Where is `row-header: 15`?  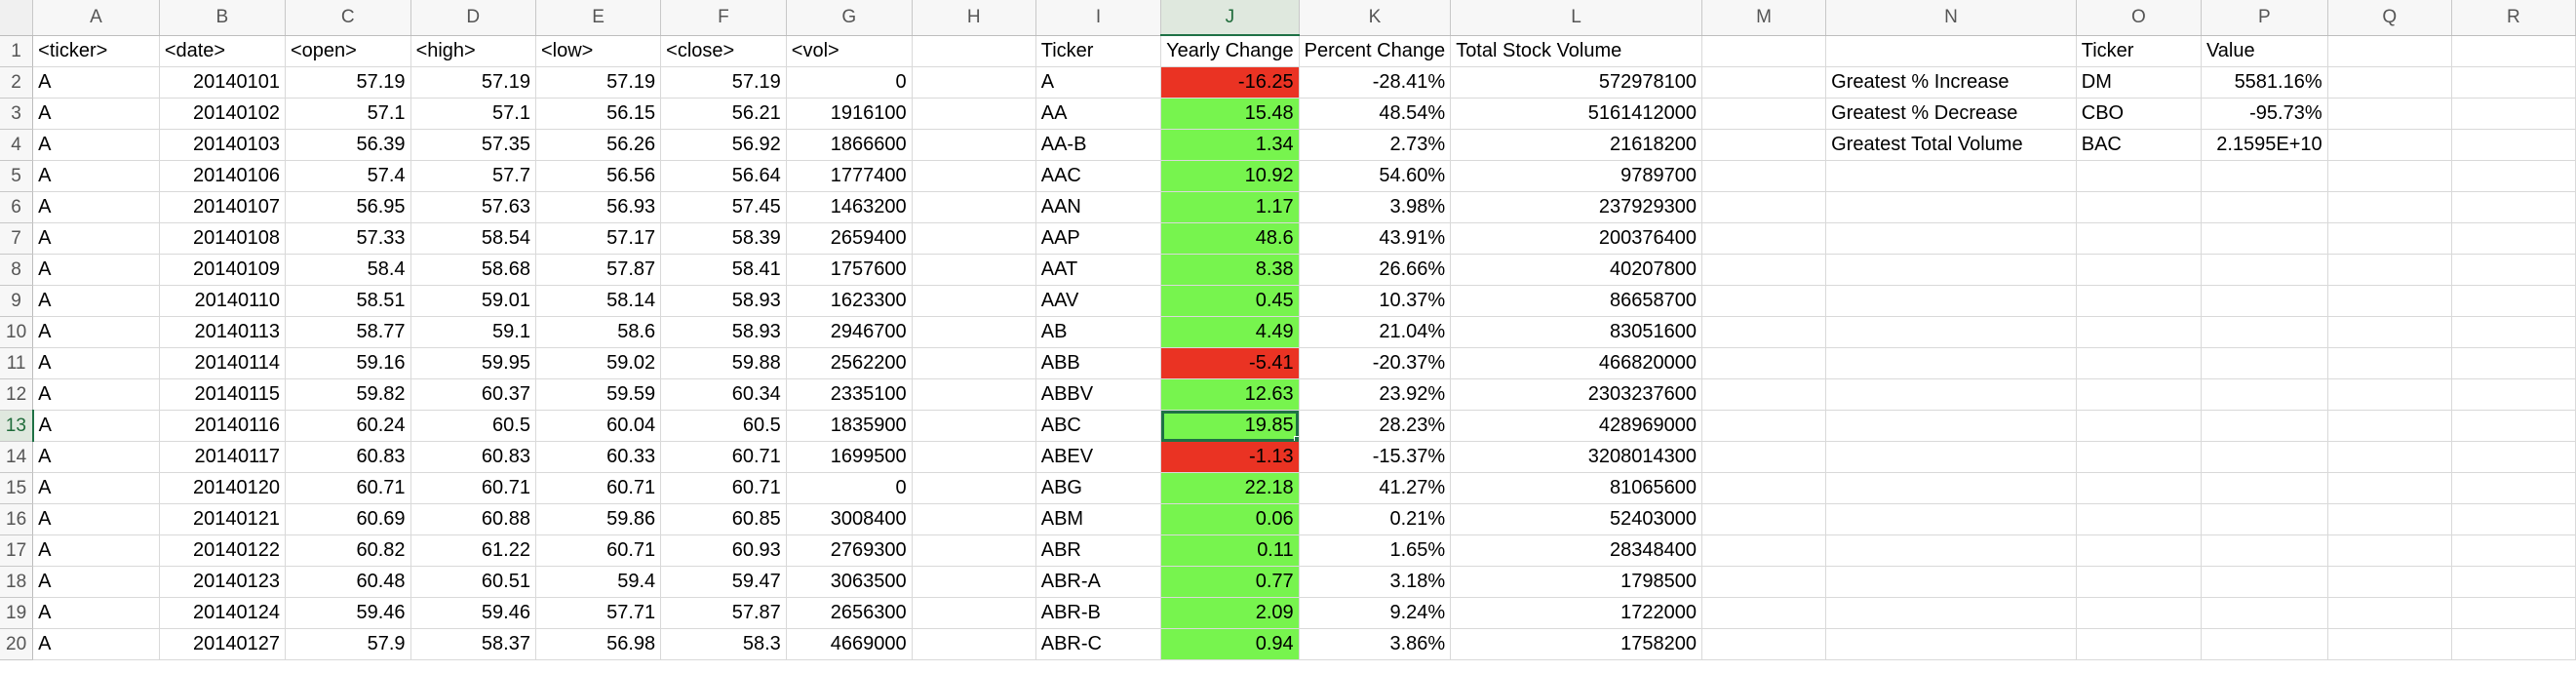 row-header: 15 is located at coordinates (17, 488).